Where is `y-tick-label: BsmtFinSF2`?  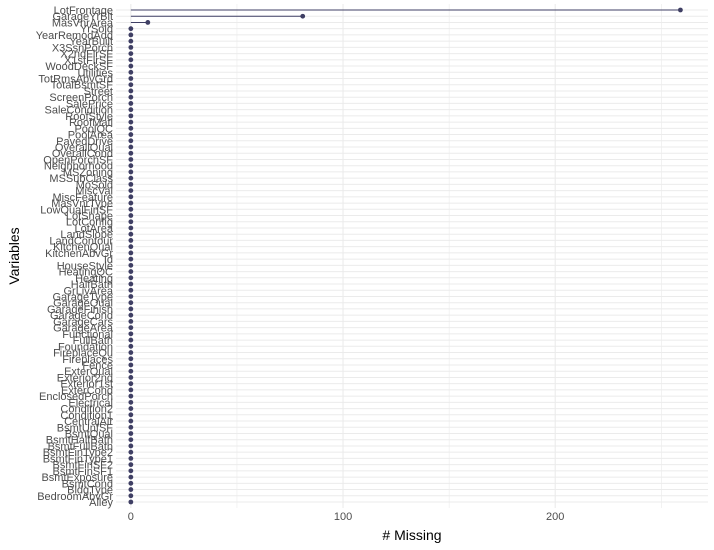 y-tick-label: BsmtFinSF2 is located at coordinates (82, 466).